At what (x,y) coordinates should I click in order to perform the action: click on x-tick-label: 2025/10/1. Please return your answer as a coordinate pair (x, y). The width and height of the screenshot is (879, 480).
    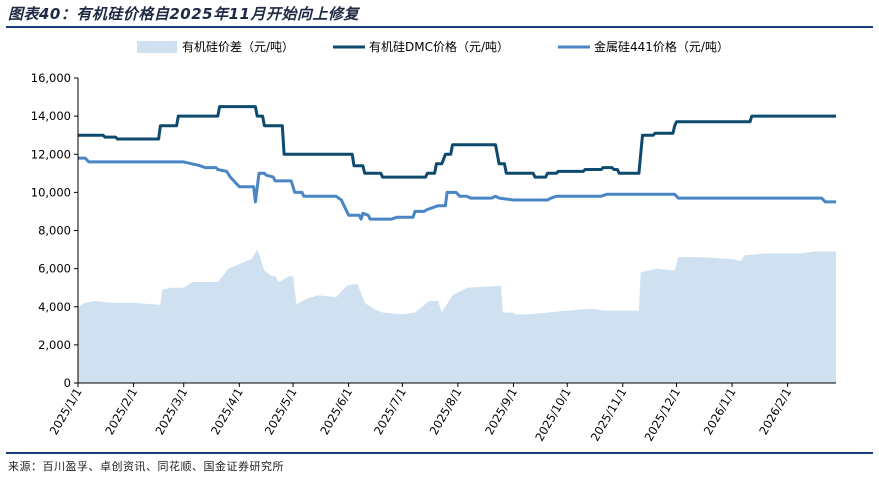
    Looking at the image, I should click on (553, 415).